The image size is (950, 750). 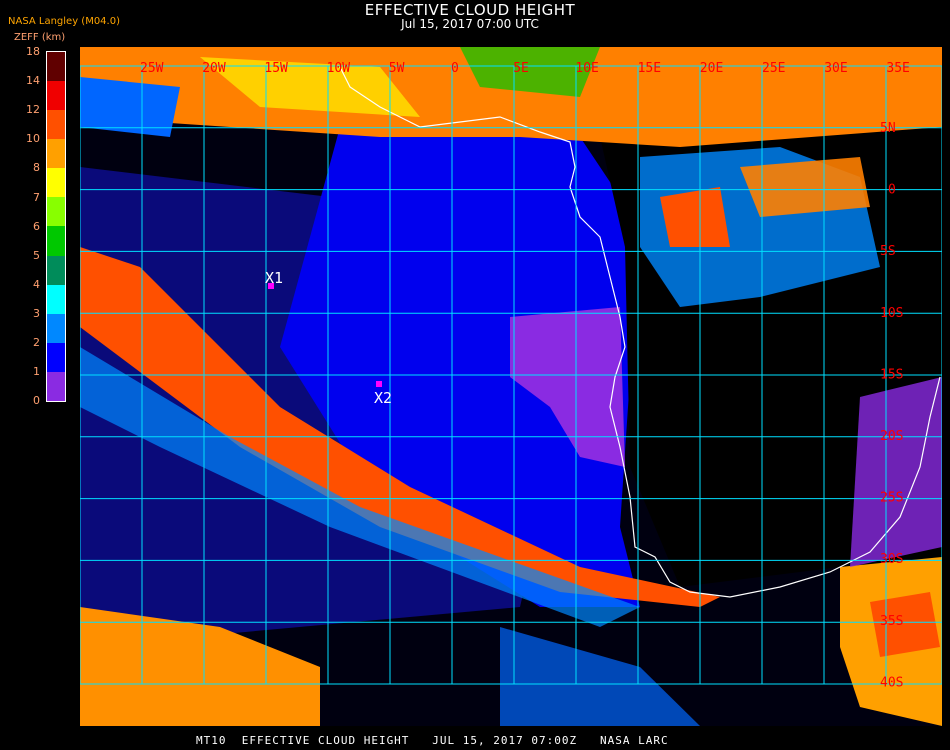 What do you see at coordinates (521, 68) in the screenshot?
I see `lon-label: 5E` at bounding box center [521, 68].